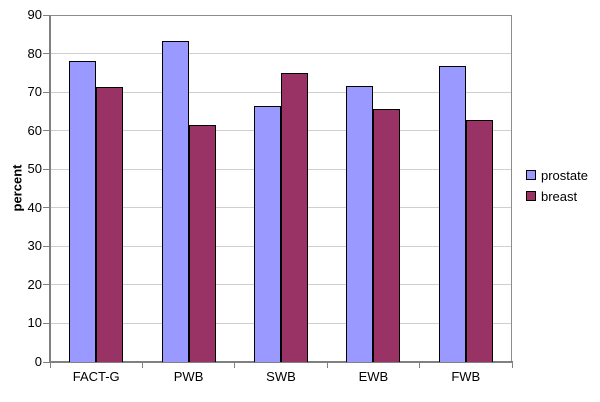 The height and width of the screenshot is (402, 600). Describe the element at coordinates (34, 284) in the screenshot. I see `y-tick-label-20: 20` at that location.